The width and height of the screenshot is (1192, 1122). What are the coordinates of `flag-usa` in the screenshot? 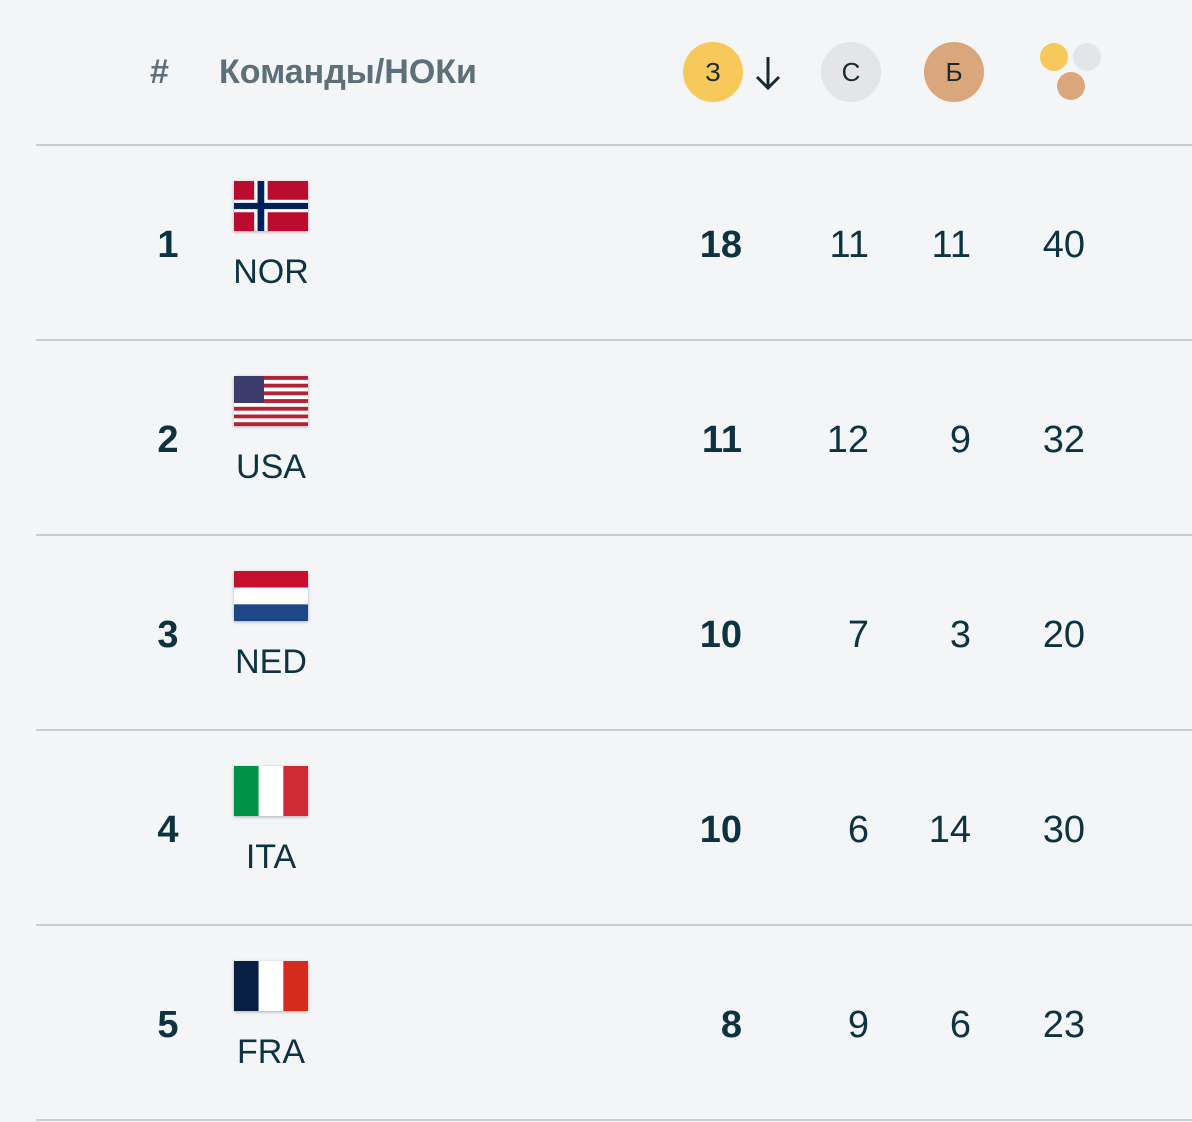 It's located at (271, 401).